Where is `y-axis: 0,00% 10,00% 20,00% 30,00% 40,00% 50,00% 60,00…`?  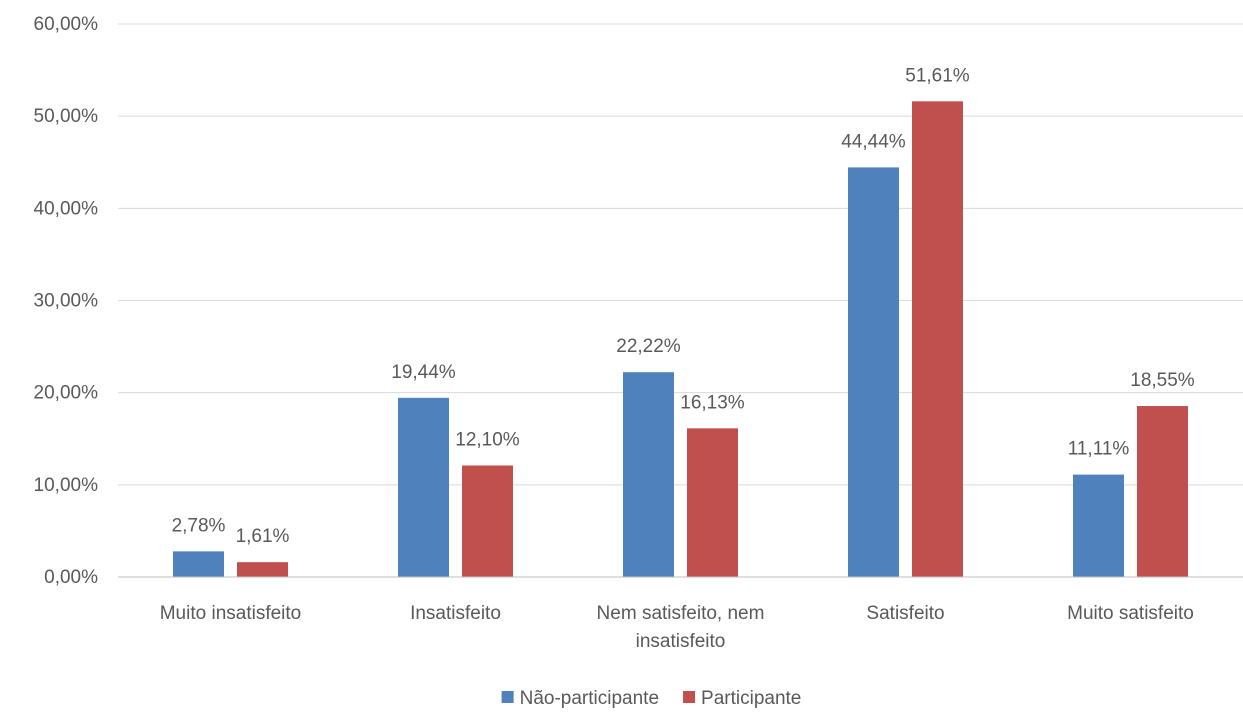 y-axis: 0,00% 10,00% 20,00% 30,00% 40,00% 50,00% 60,00… is located at coordinates (66, 301).